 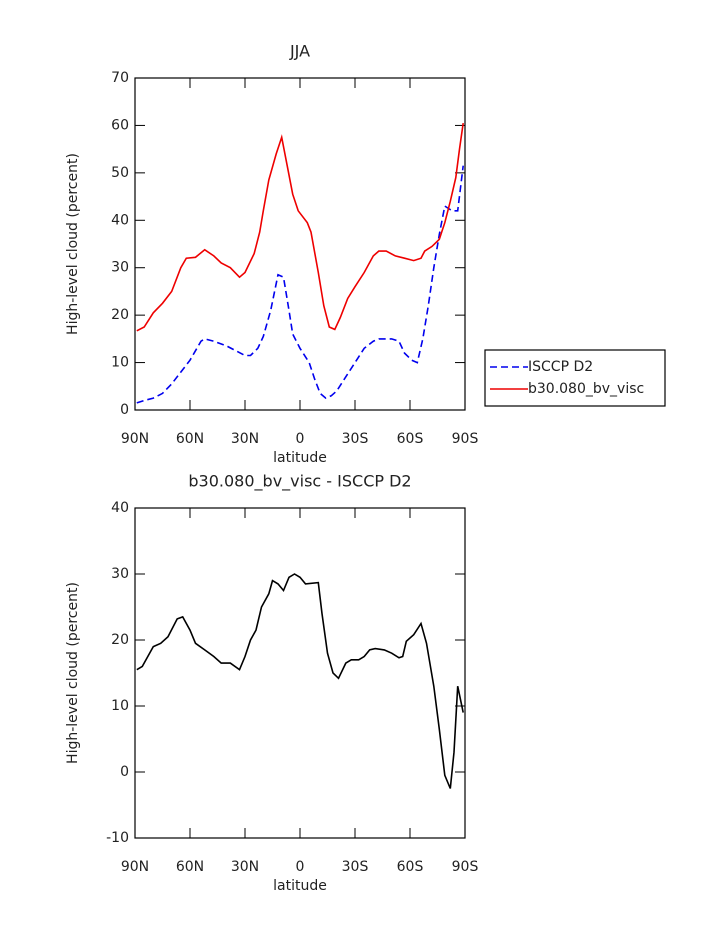 I want to click on y-tick-label: -10, so click(x=117, y=838).